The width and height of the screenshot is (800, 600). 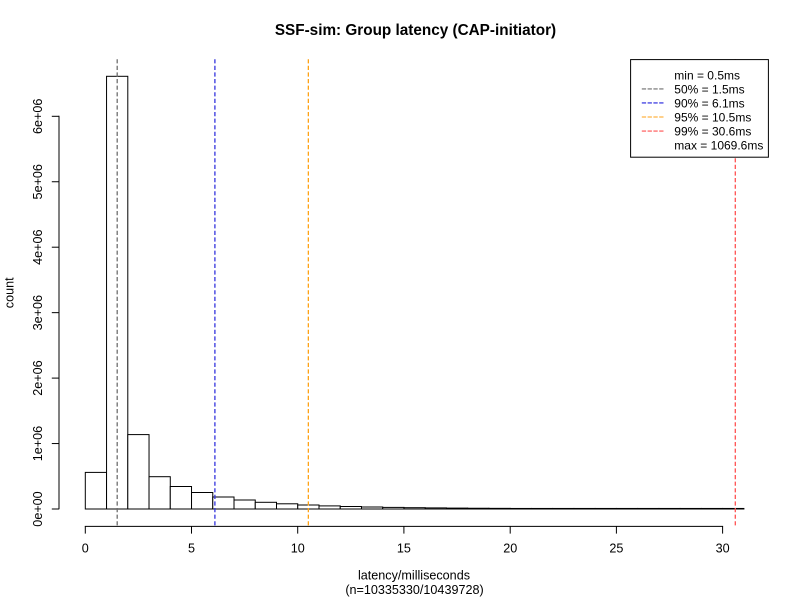 I want to click on svg-text: 6e+06, so click(x=38, y=116).